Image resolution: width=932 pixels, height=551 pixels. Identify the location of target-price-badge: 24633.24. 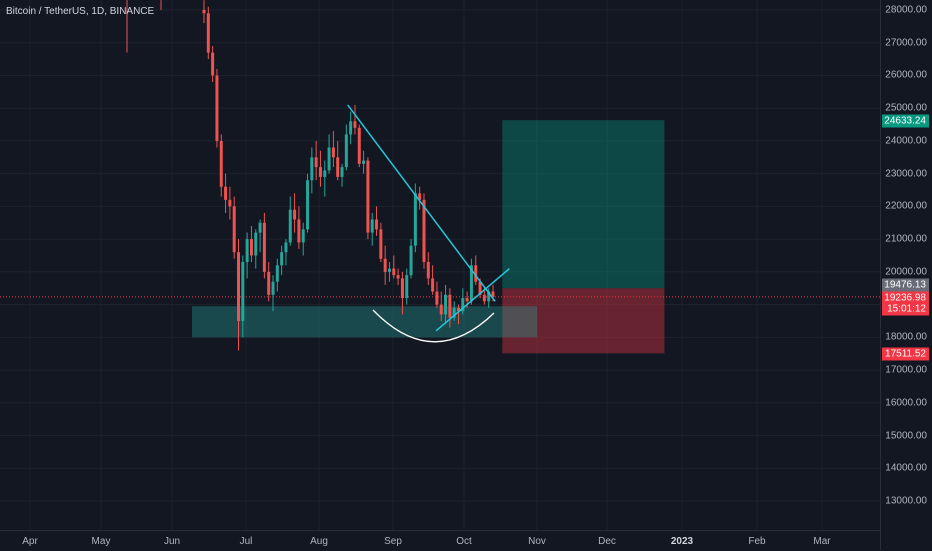
(905, 121).